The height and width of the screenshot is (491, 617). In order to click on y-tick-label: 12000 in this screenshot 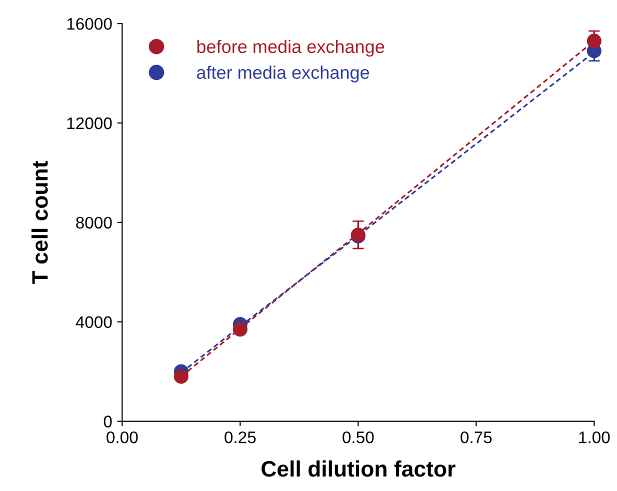, I will do `click(89, 123)`.